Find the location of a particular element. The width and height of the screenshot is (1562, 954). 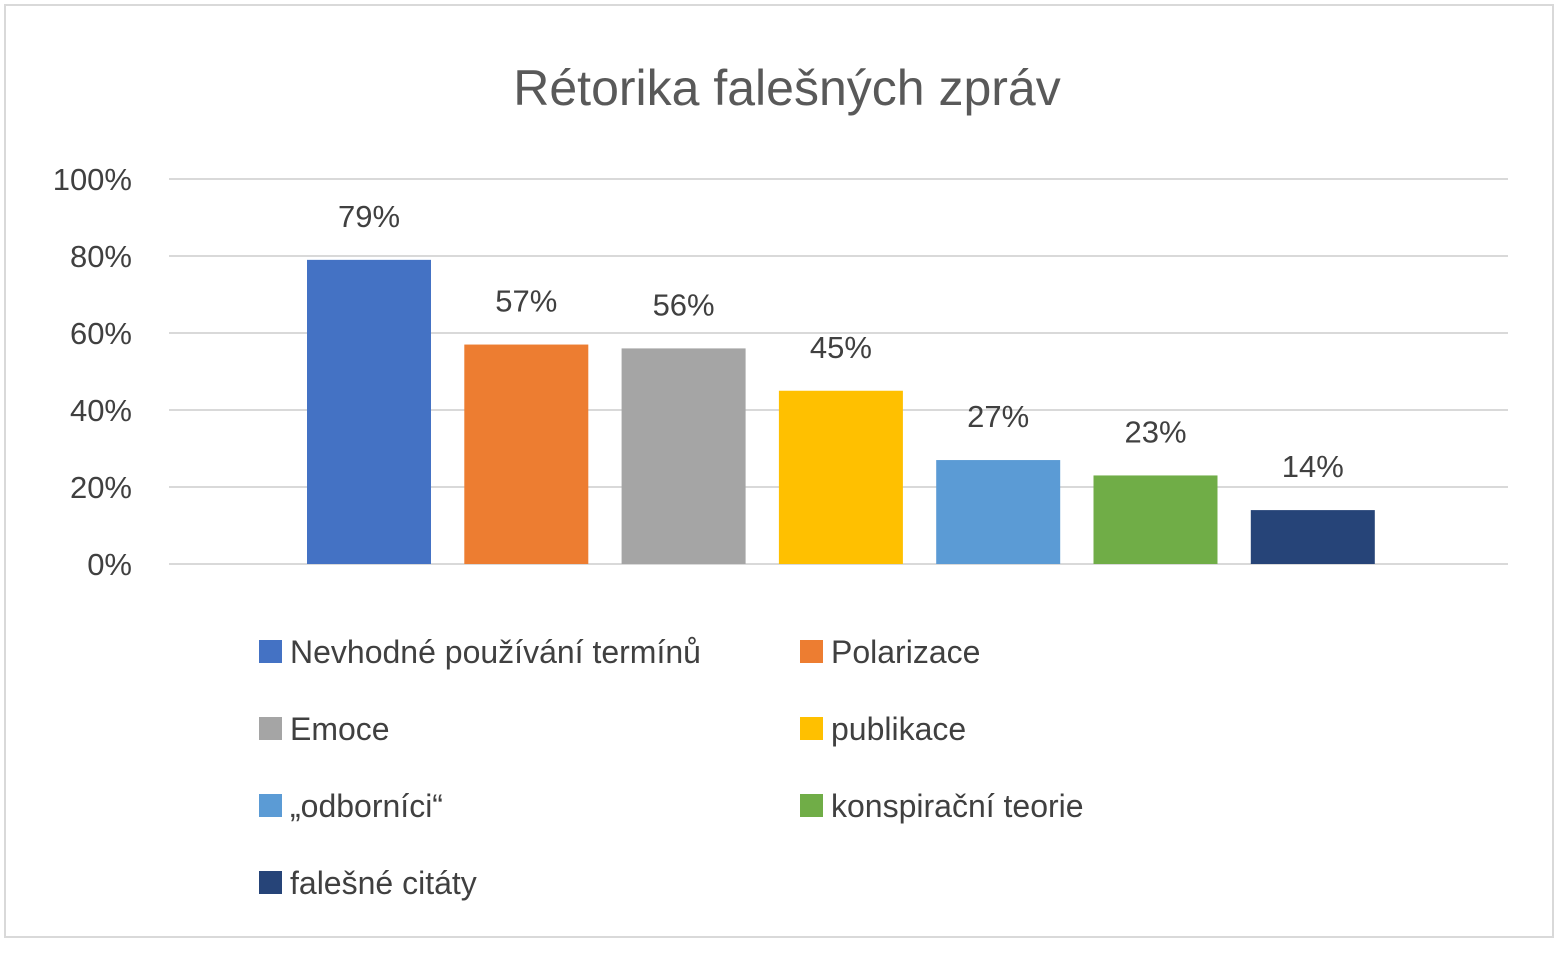

legend-label: Nevhodné používání termínů is located at coordinates (495, 652).